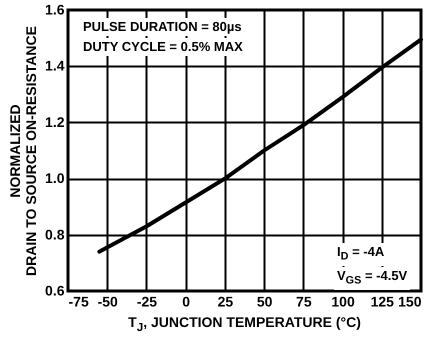 This screenshot has width=435, height=341. I want to click on x-tick-label: 25, so click(226, 302).